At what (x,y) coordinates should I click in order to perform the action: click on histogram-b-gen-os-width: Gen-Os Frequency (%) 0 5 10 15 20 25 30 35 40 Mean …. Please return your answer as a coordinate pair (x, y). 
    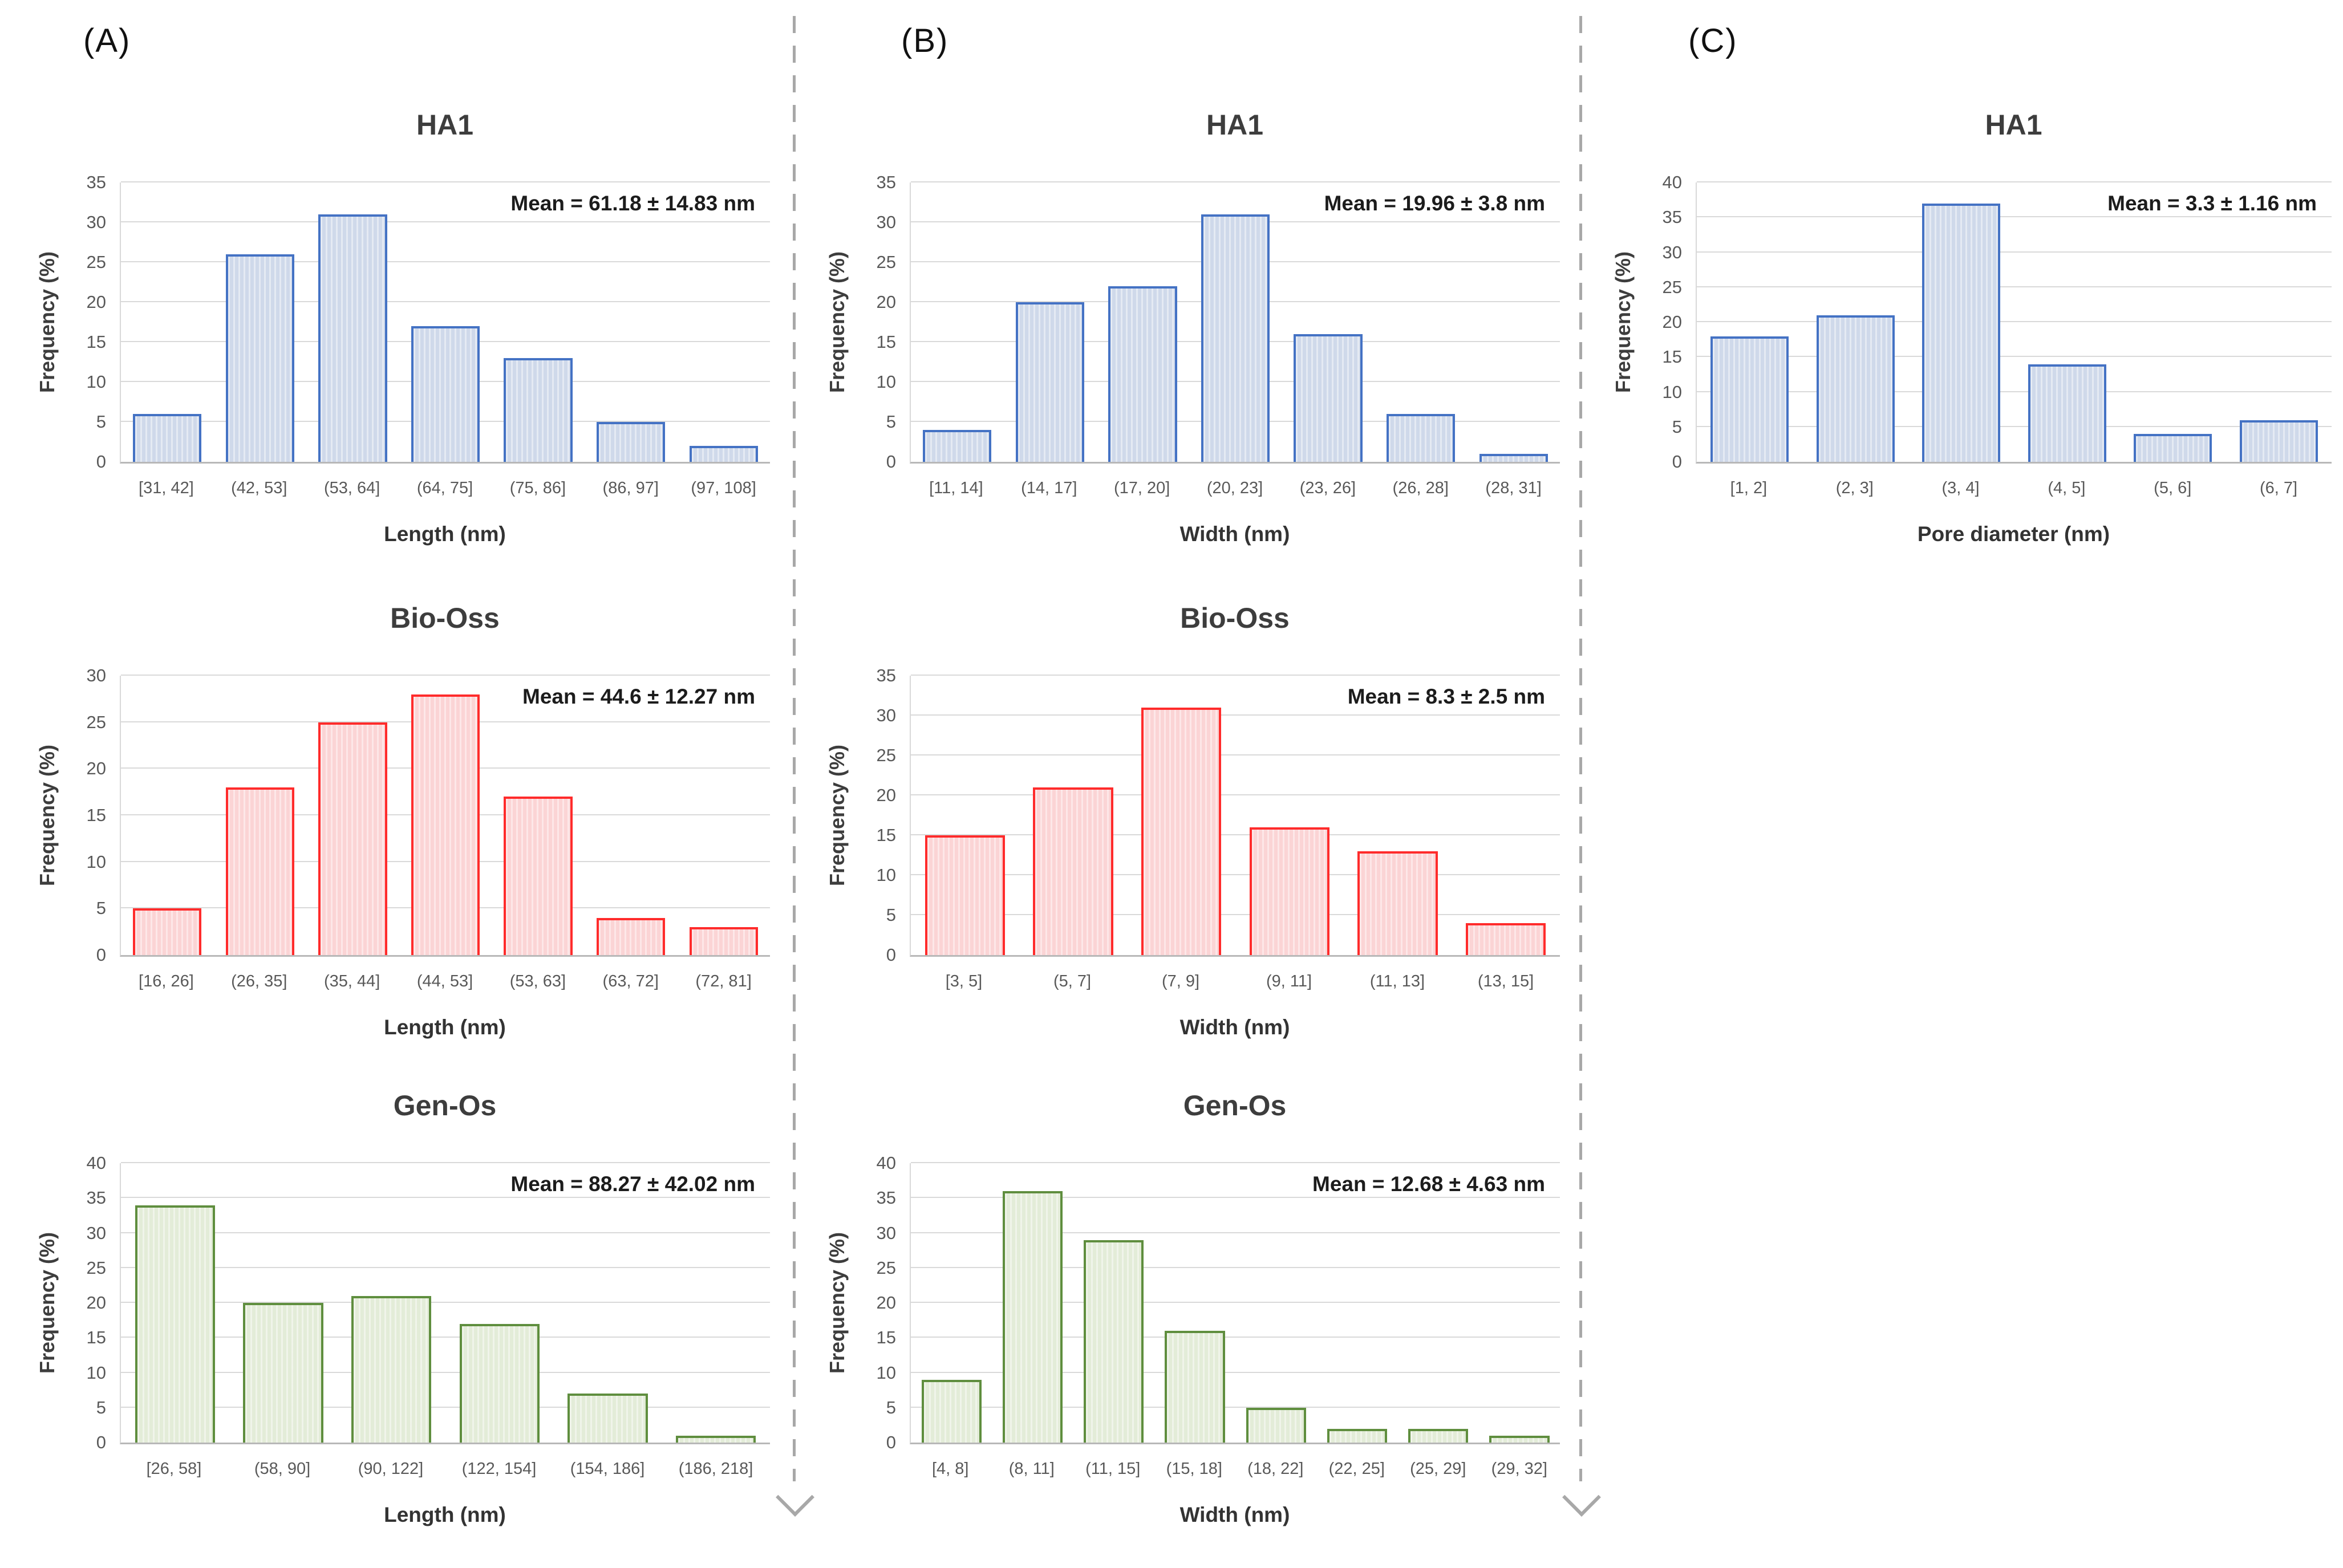
    Looking at the image, I should click on (1197, 1328).